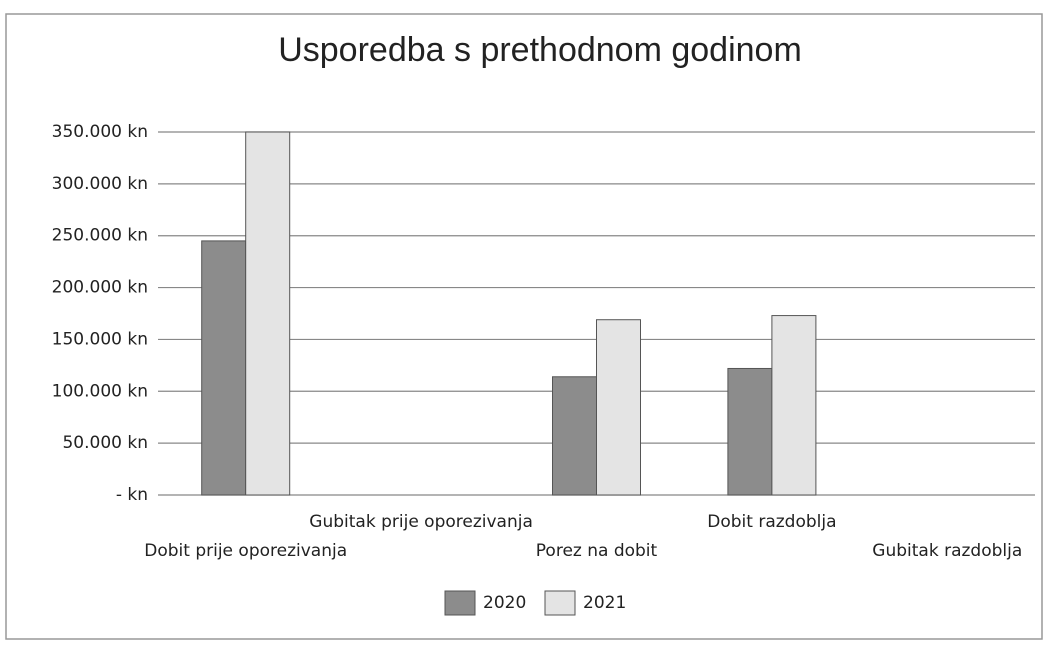 Image resolution: width=1048 pixels, height=645 pixels. I want to click on legend-label: 2021, so click(604, 603).